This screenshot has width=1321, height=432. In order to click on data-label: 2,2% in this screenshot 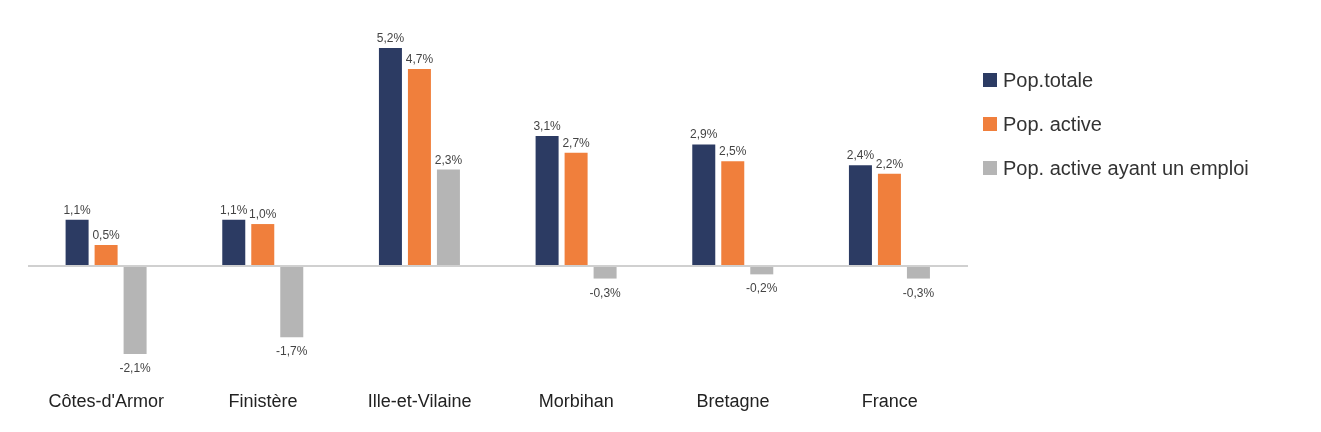, I will do `click(889, 163)`.